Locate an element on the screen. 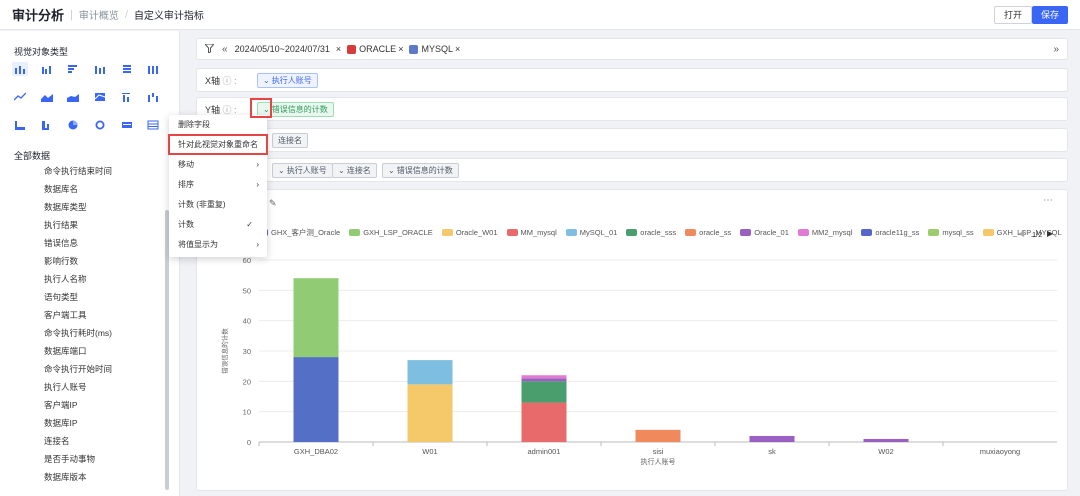 Image resolution: width=1080 pixels, height=496 pixels. x-axis-field-pill: ⌄ 执行人账号 is located at coordinates (287, 80).